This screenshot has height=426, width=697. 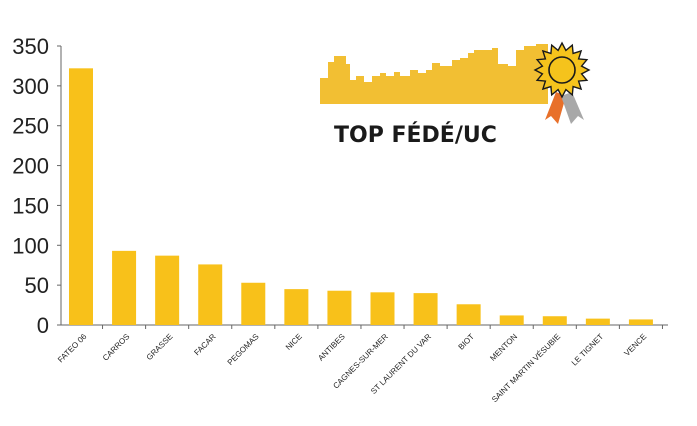 I want to click on x-tick-label: FATEO 06, so click(x=72, y=348).